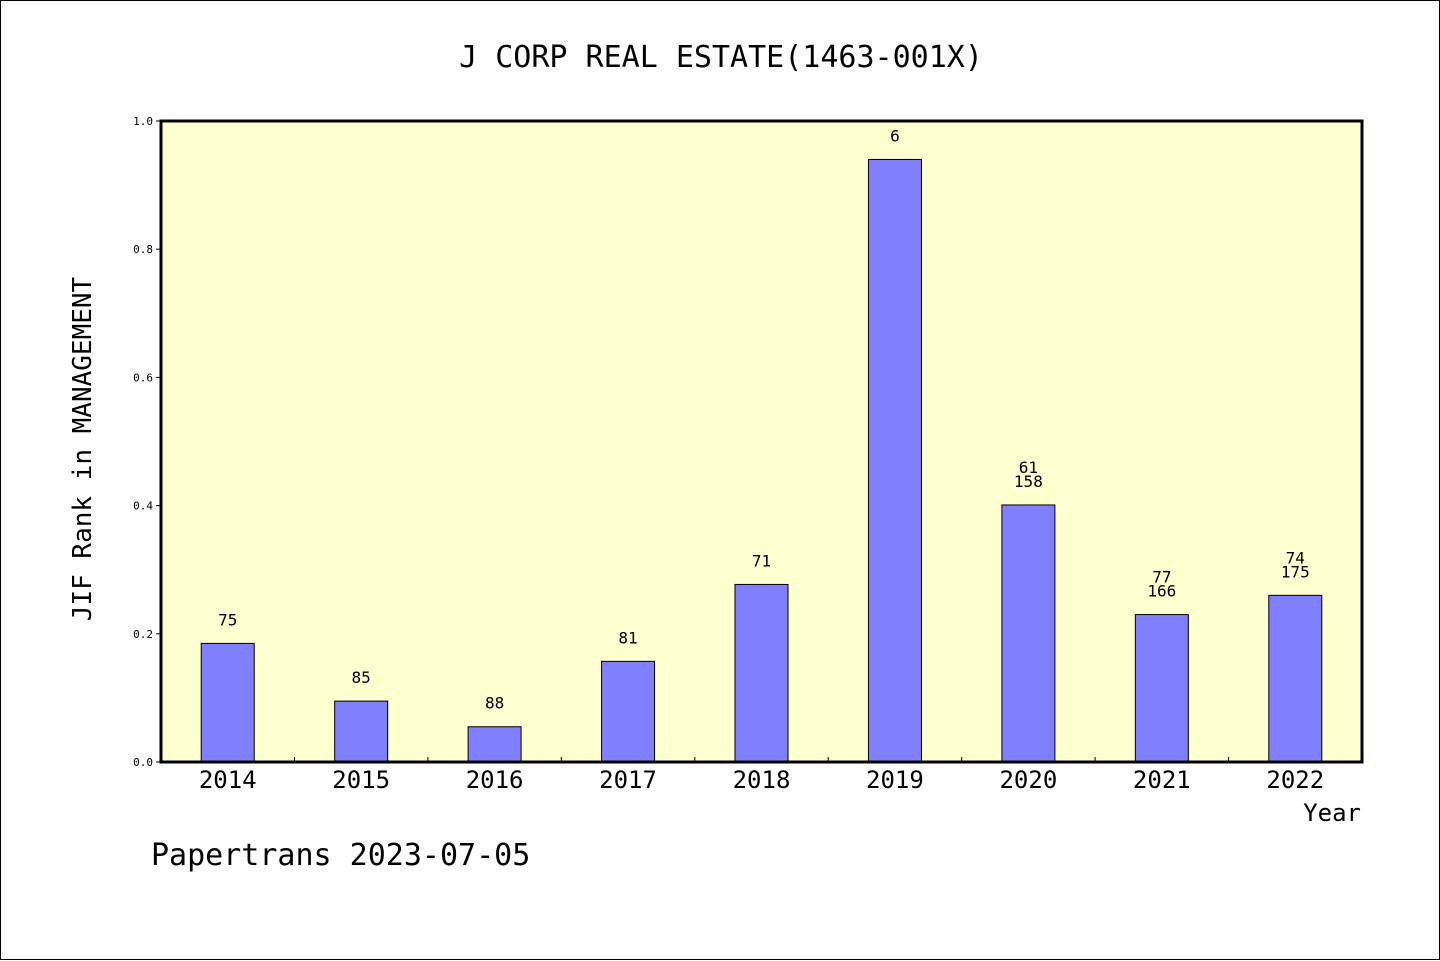  I want to click on bar-2017, so click(628, 711).